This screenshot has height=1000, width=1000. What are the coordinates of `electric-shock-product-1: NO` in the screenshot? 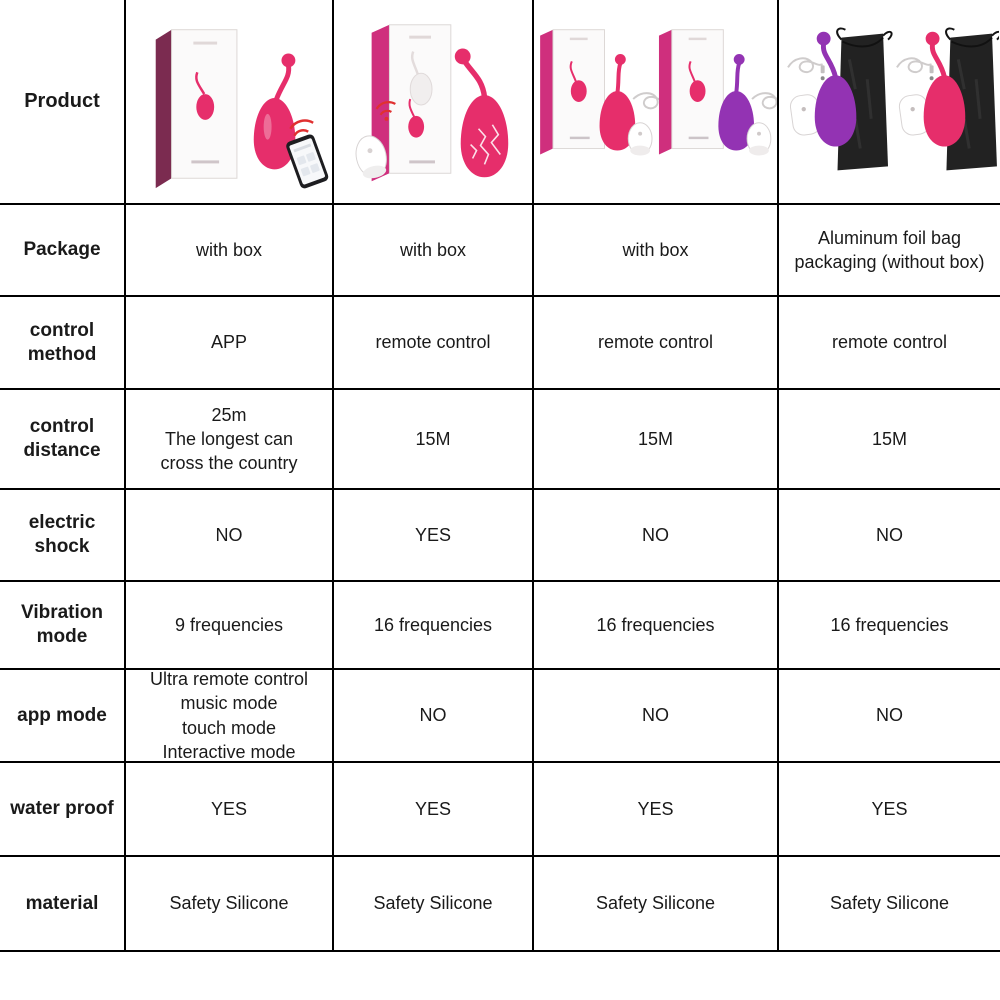 It's located at (230, 536).